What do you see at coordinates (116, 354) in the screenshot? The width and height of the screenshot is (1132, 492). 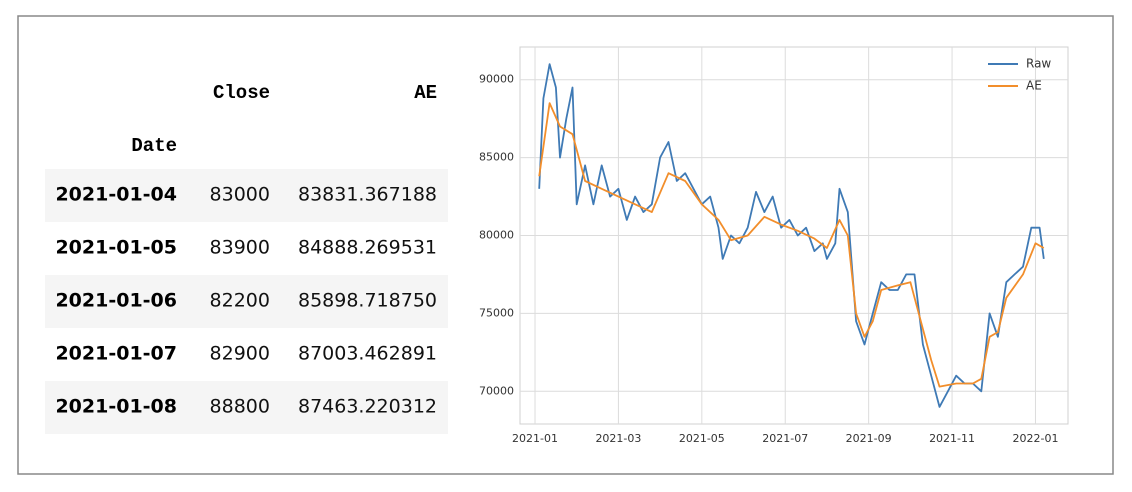 I see `row-index: 2021-01-07` at bounding box center [116, 354].